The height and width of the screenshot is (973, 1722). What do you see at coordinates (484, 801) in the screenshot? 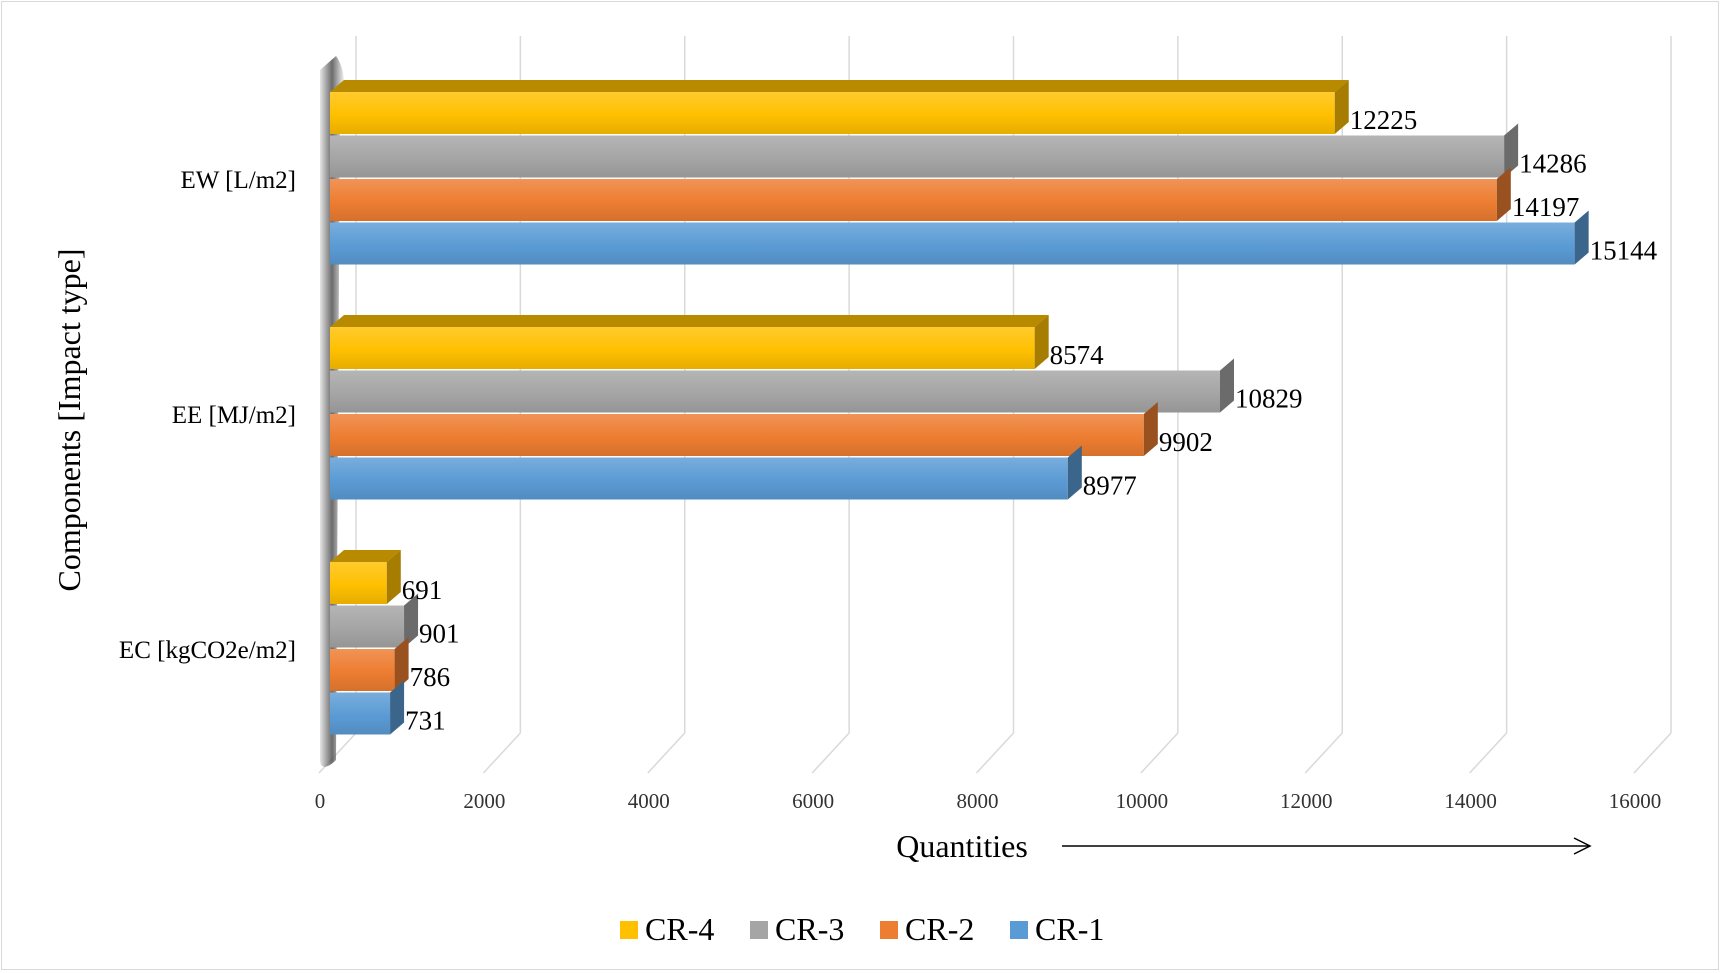
I see `x-tick-label: 2000` at bounding box center [484, 801].